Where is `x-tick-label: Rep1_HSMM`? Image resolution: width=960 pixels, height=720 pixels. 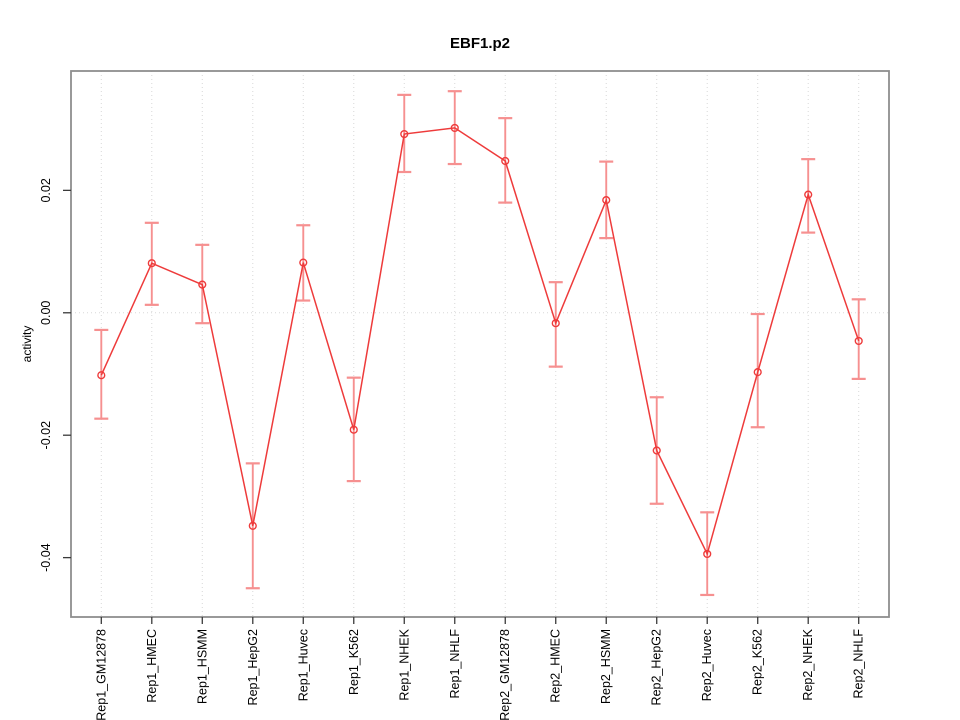
x-tick-label: Rep1_HSMM is located at coordinates (202, 666).